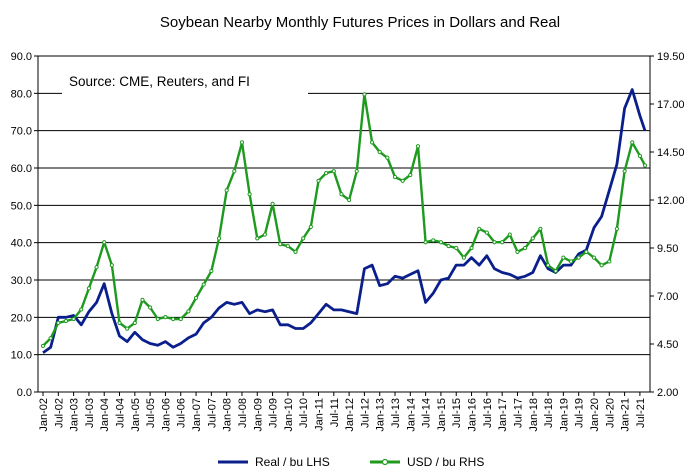 The height and width of the screenshot is (476, 700). Describe the element at coordinates (159, 81) in the screenshot. I see `source-annotation: Source: CME, Reuters, and FI` at that location.